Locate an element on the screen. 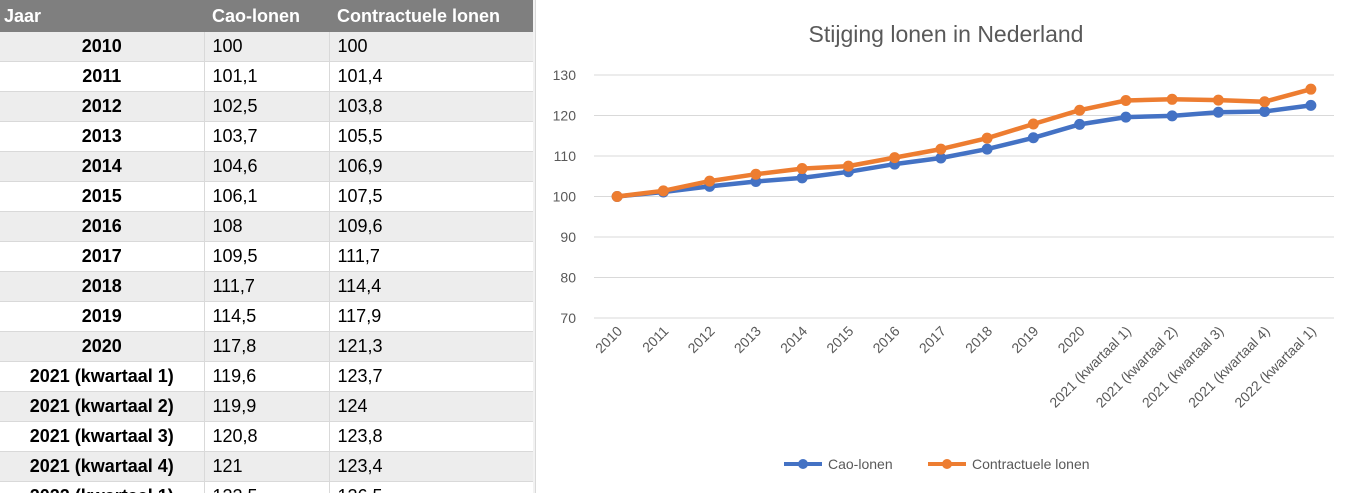 The image size is (1353, 498). cell-contractuele-lonen: 100 is located at coordinates (431, 47).